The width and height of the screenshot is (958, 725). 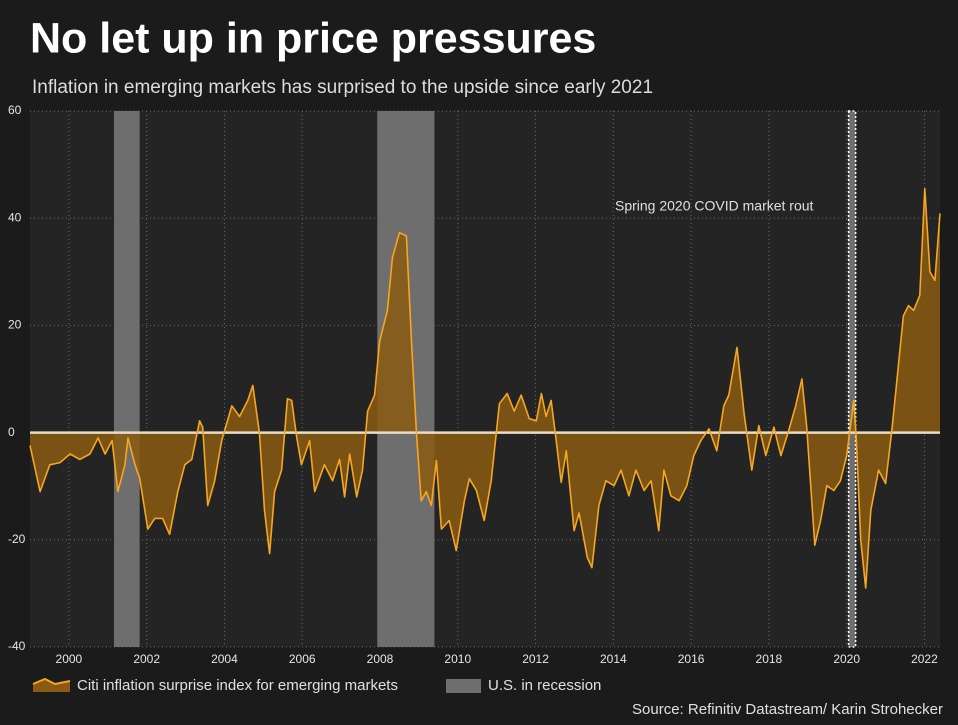 I want to click on x-tick-label: 2020, so click(x=846, y=659).